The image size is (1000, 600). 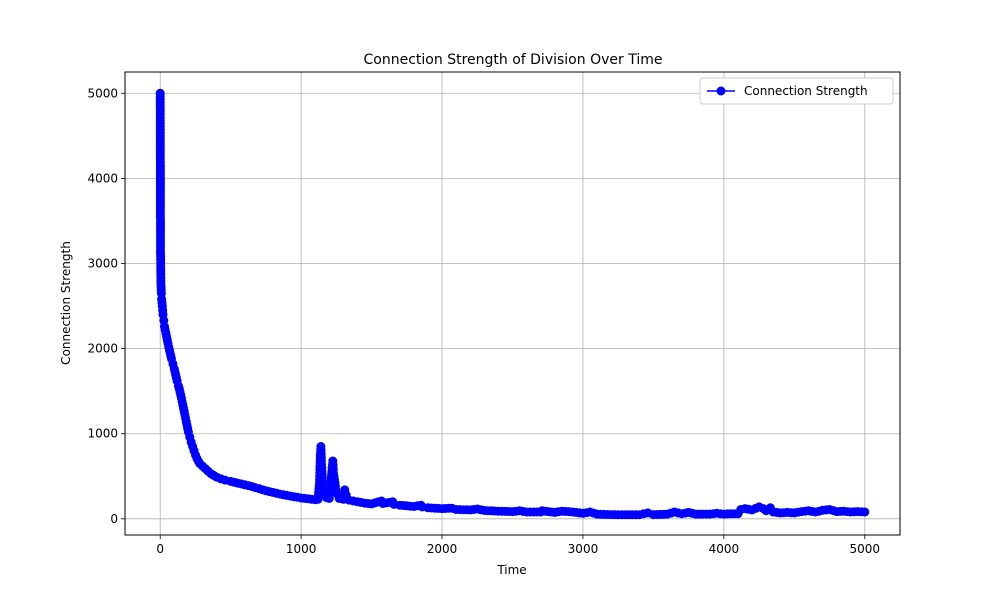 I want to click on x-tick-label: 0, so click(x=160, y=549).